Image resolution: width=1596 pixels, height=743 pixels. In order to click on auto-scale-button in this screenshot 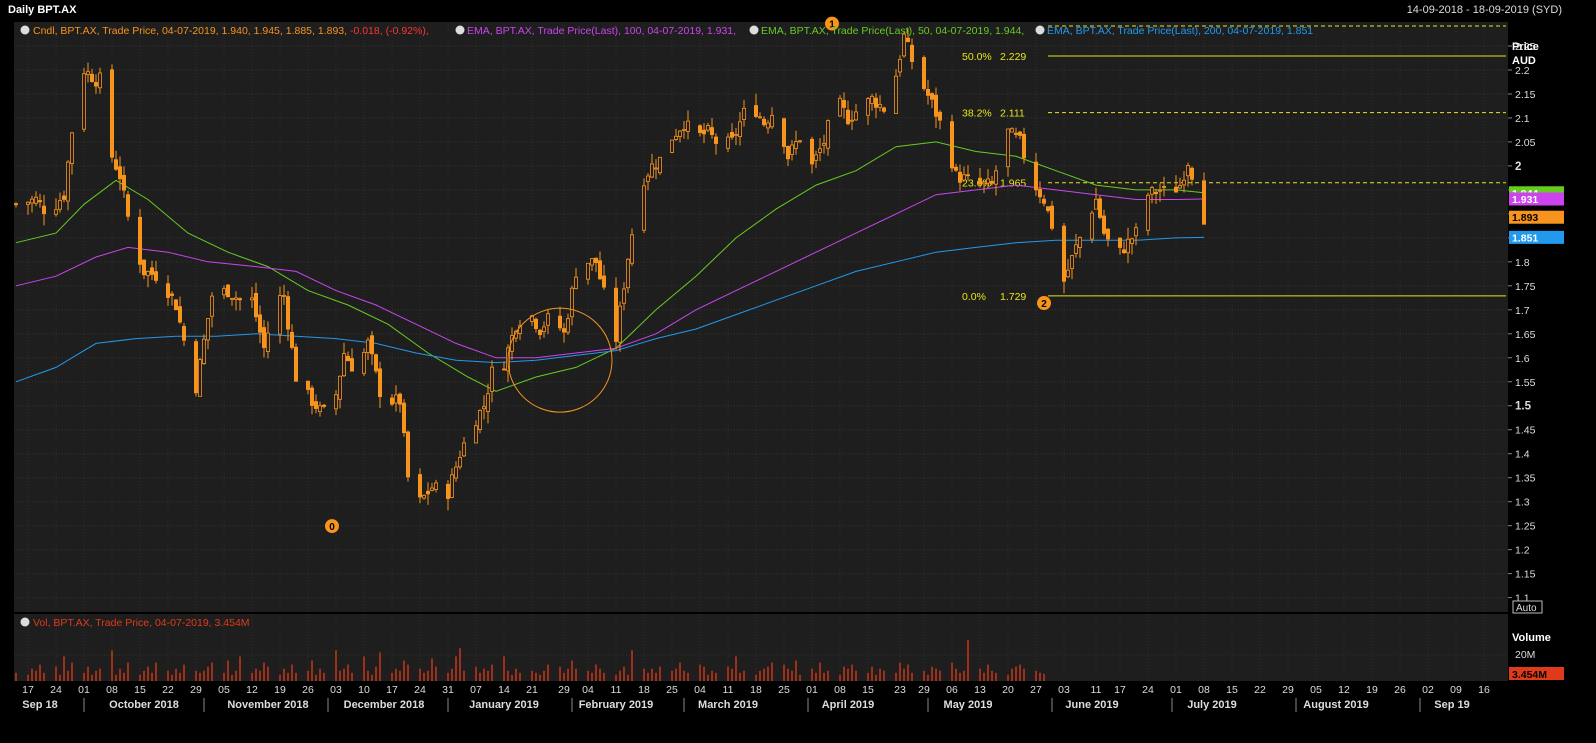, I will do `click(1527, 607)`.